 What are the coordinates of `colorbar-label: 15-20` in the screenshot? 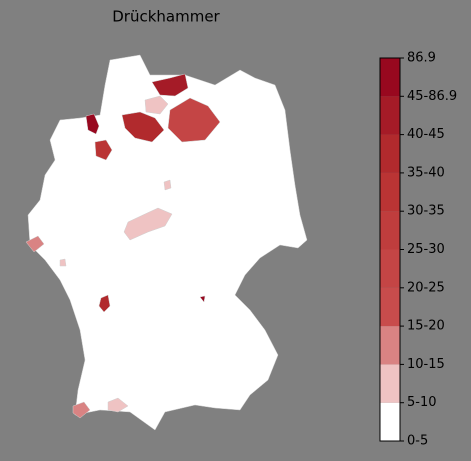 It's located at (426, 326).